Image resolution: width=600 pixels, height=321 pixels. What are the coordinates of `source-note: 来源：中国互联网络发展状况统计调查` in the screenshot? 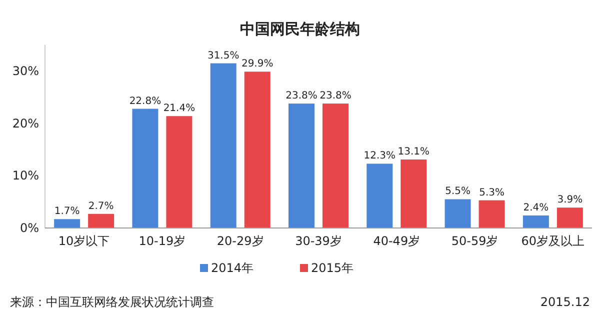 It's located at (112, 302).